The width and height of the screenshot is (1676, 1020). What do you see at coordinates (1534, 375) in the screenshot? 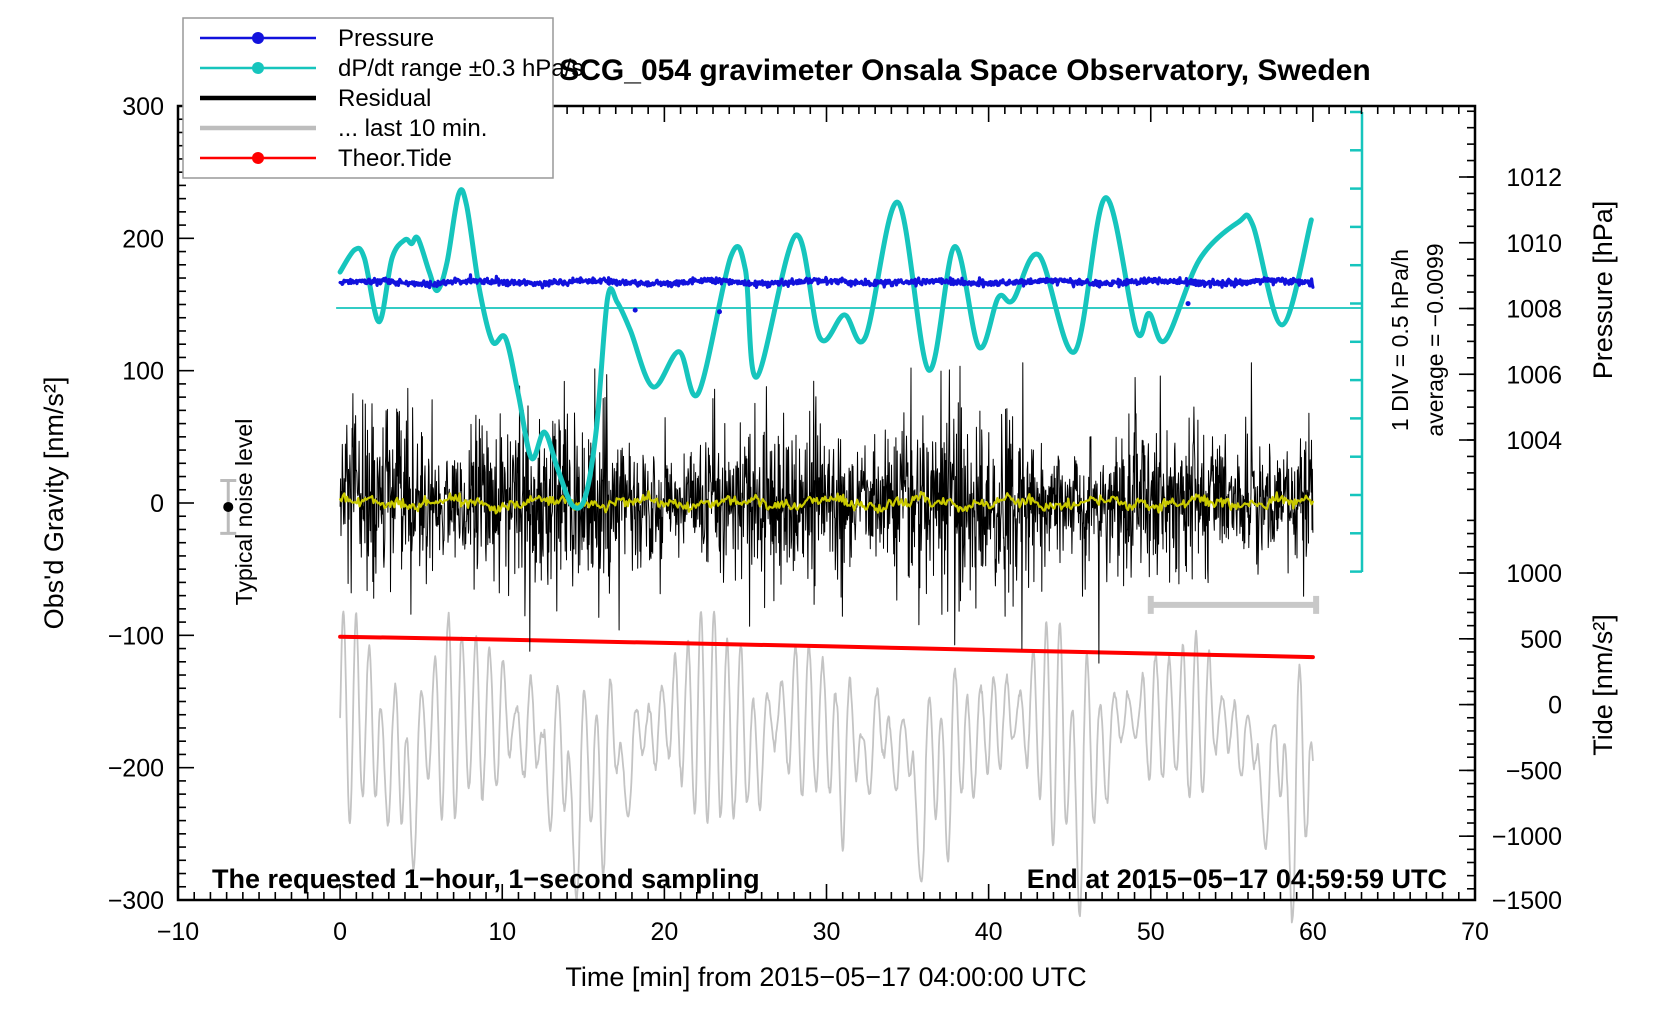
I see `pressure-tick-label: 1006` at bounding box center [1534, 375].